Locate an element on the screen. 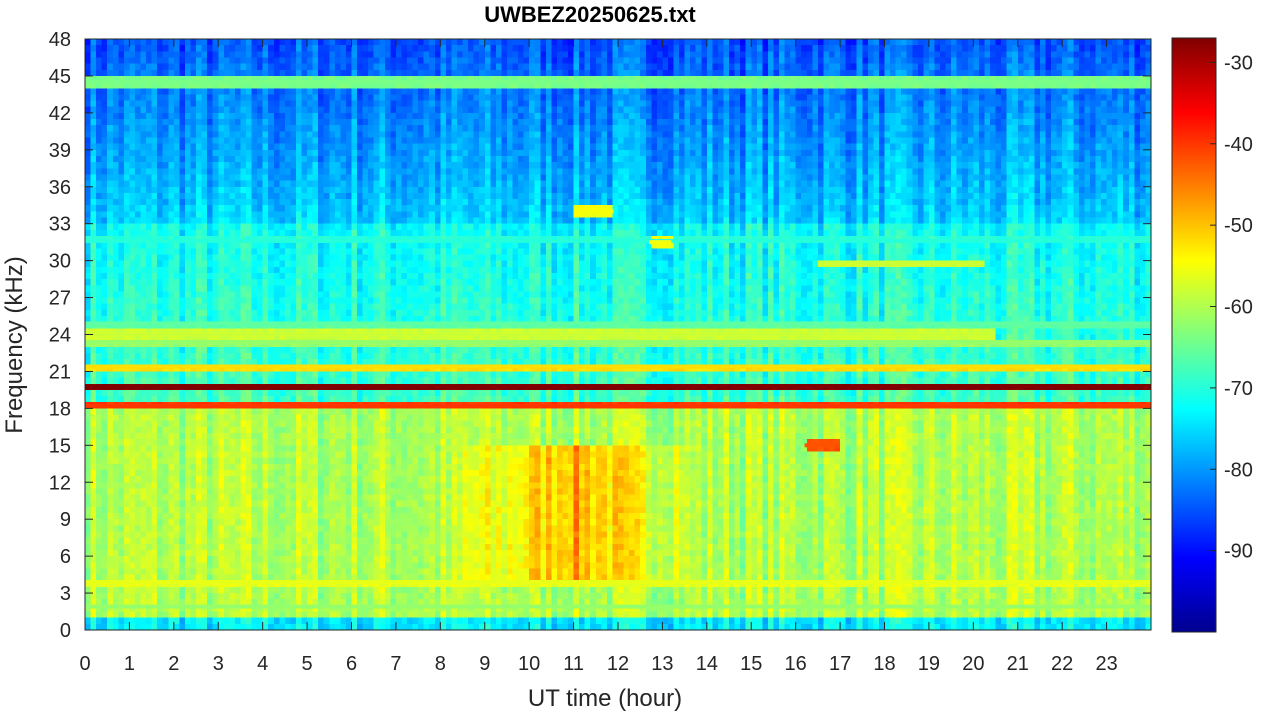 This screenshot has height=715, width=1264. y-tick-label: 45 is located at coordinates (60, 77).